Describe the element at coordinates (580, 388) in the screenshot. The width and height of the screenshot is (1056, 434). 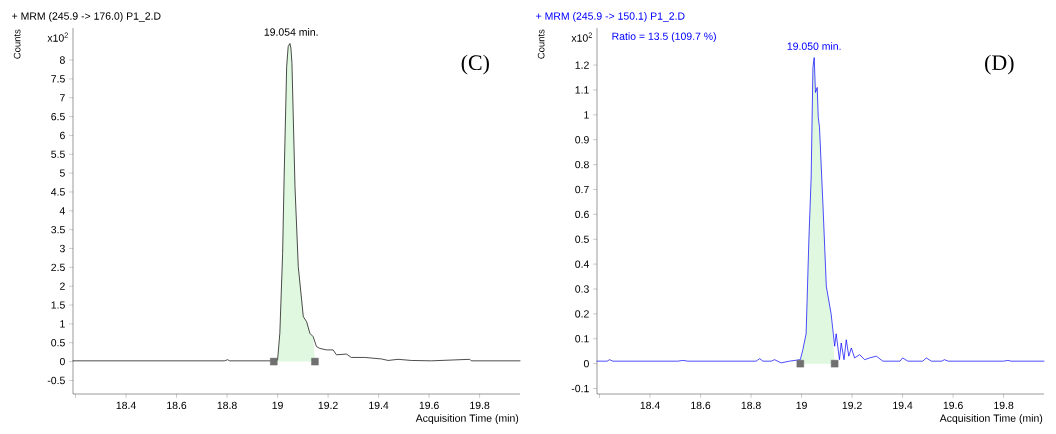
I see `y-tick-label: -0.1` at that location.